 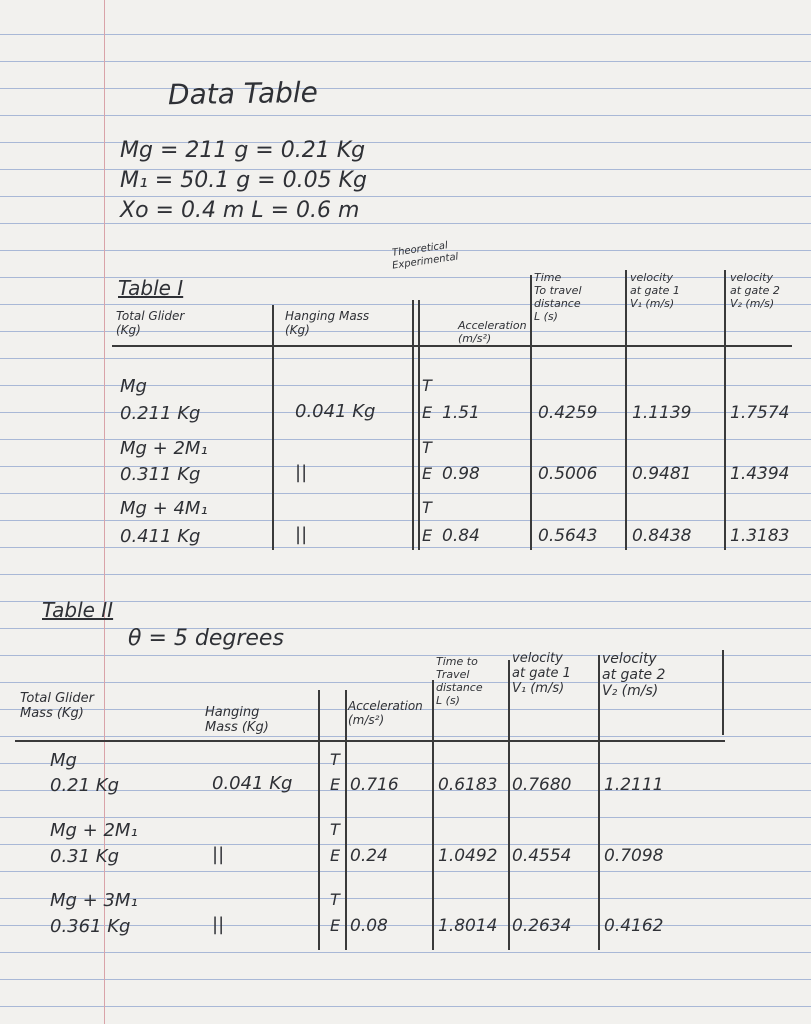 What do you see at coordinates (568, 536) in the screenshot?
I see `measurement: 0.5643` at bounding box center [568, 536].